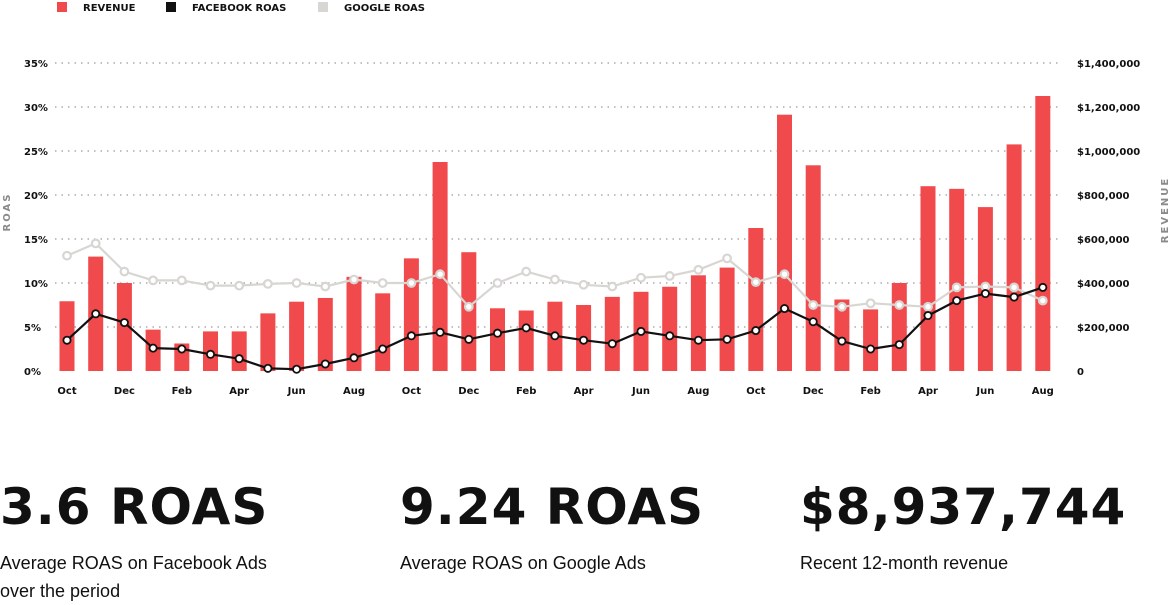  I want to click on left-tick-label: 25%, so click(36, 152).